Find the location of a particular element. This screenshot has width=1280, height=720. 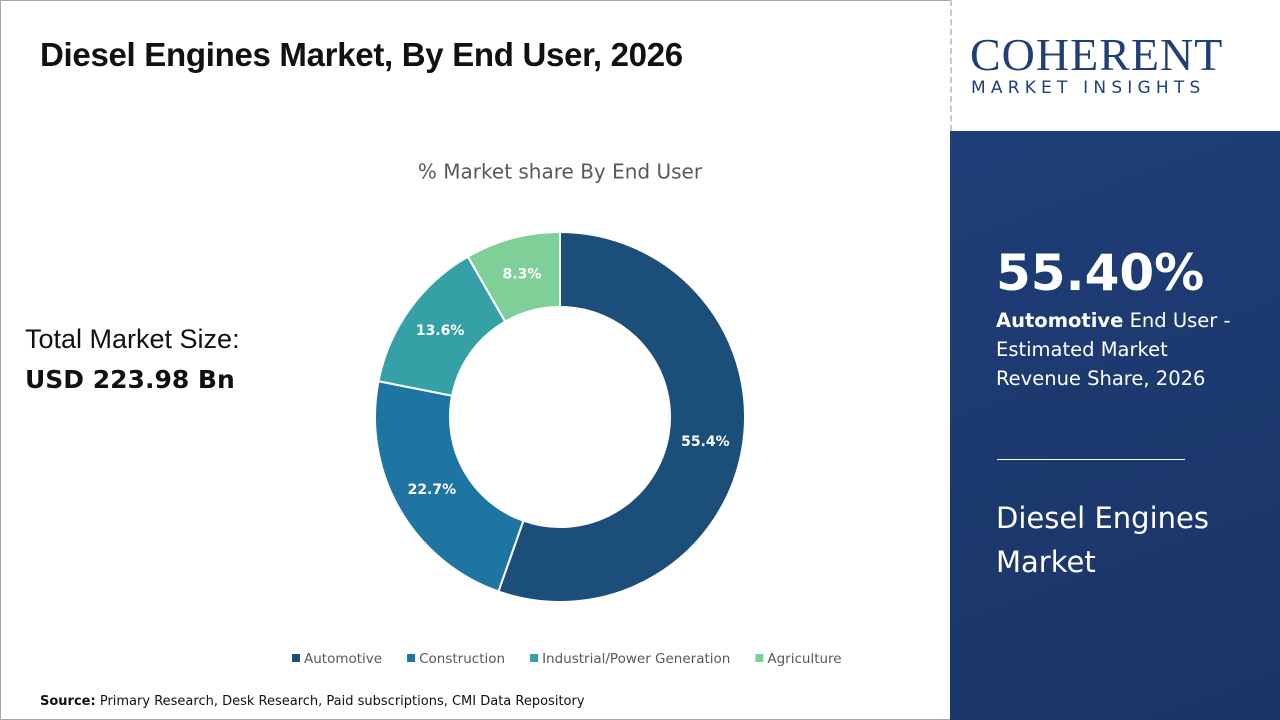

logo-area is located at coordinates (1115, 65).